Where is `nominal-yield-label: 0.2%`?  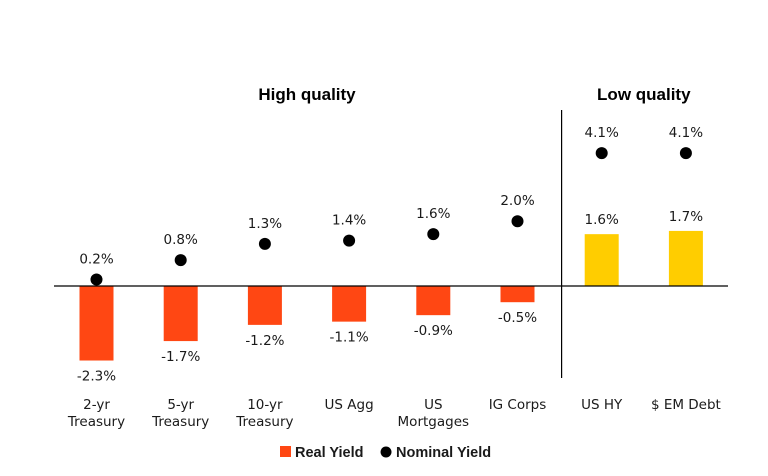 nominal-yield-label: 0.2% is located at coordinates (96, 260).